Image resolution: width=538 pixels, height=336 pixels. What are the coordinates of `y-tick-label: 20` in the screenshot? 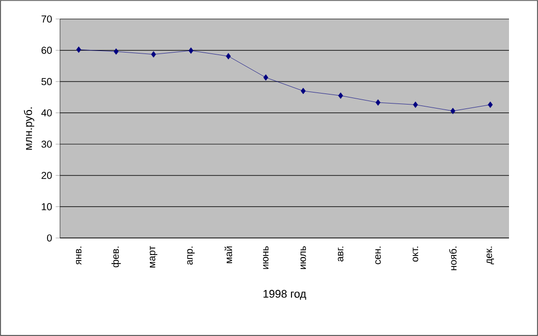 It's located at (47, 175).